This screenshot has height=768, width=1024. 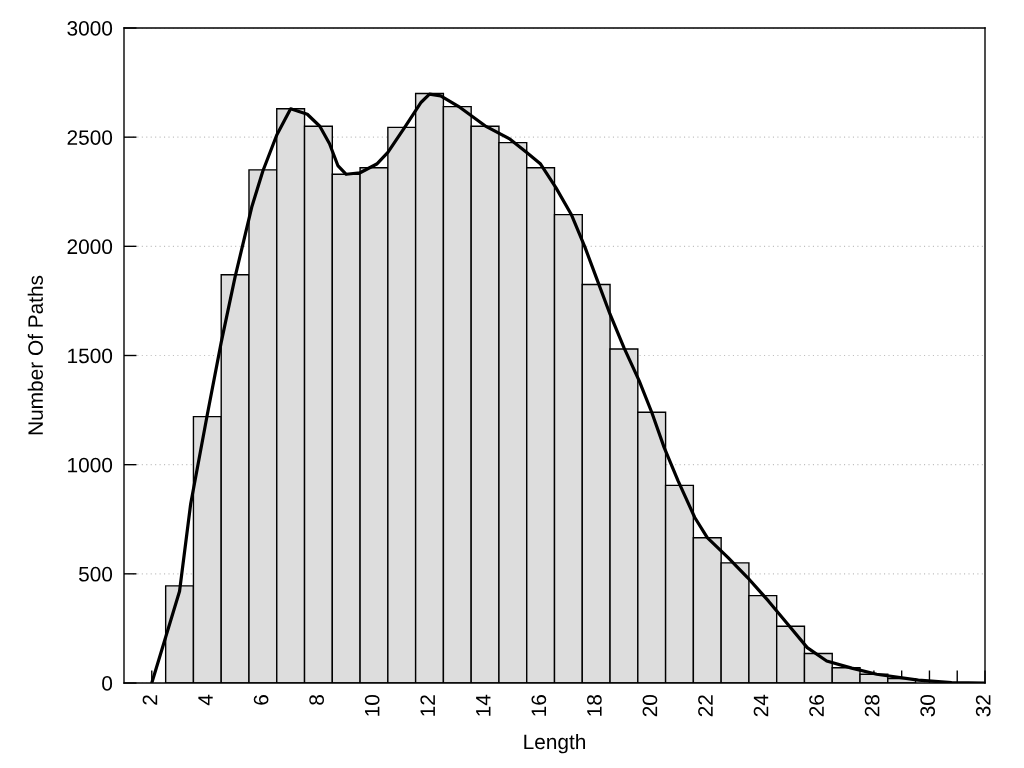 I want to click on x-tick-label: 24, so click(x=761, y=705).